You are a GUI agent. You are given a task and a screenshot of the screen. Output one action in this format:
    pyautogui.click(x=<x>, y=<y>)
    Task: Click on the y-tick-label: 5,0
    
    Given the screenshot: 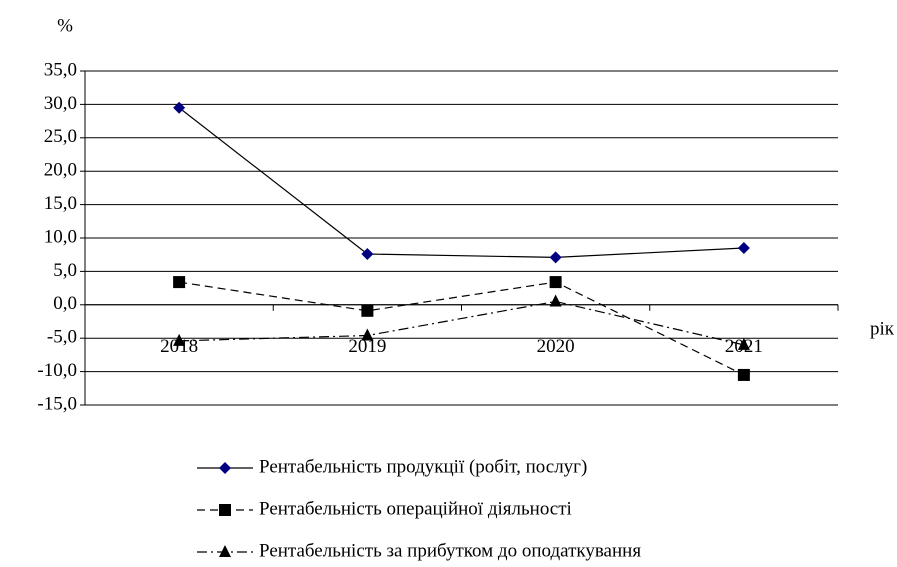 What is the action you would take?
    pyautogui.click(x=65, y=270)
    